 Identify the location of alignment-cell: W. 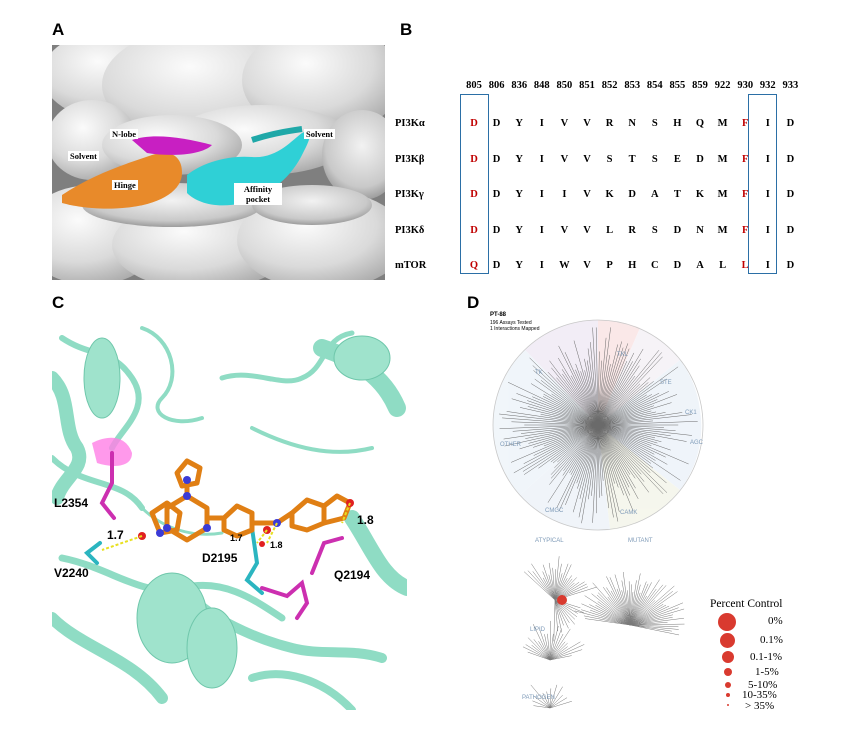
(564, 265).